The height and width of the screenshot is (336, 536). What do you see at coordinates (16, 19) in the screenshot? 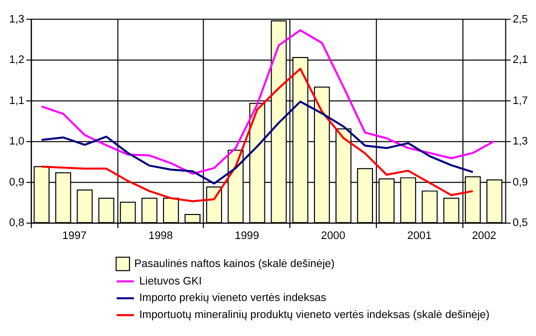
I see `y-tick-label: 1,3` at bounding box center [16, 19].